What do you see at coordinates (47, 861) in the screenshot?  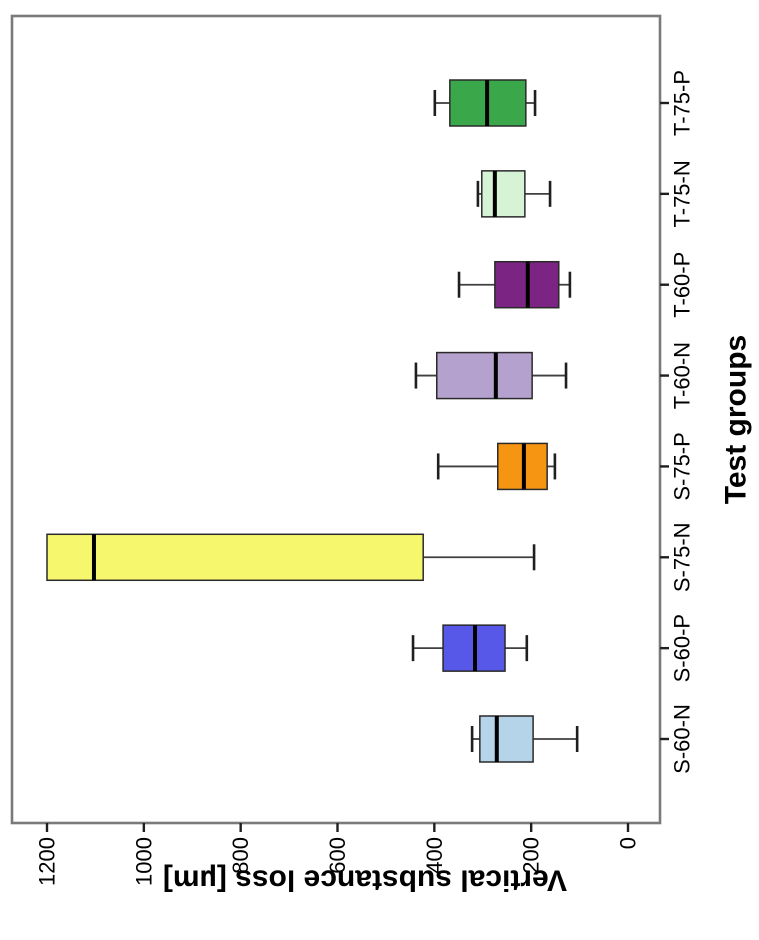 I see `value-axis-tick-label: 1200` at bounding box center [47, 861].